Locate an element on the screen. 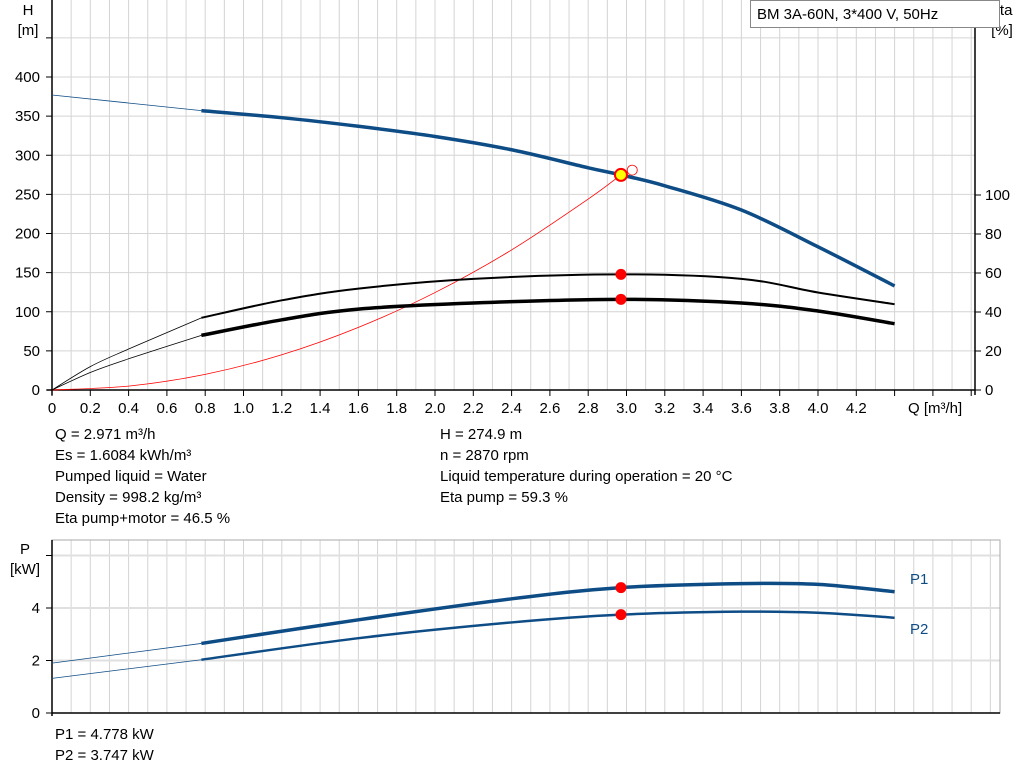  x-tick-label: 3.4 is located at coordinates (703, 408).